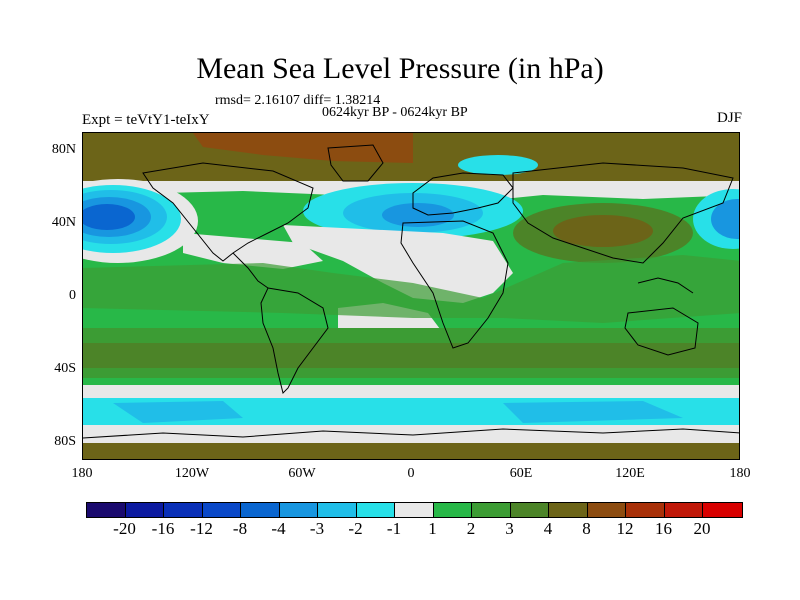 The width and height of the screenshot is (800, 600). What do you see at coordinates (303, 148) in the screenshot?
I see `field-arctic-dark` at bounding box center [303, 148].